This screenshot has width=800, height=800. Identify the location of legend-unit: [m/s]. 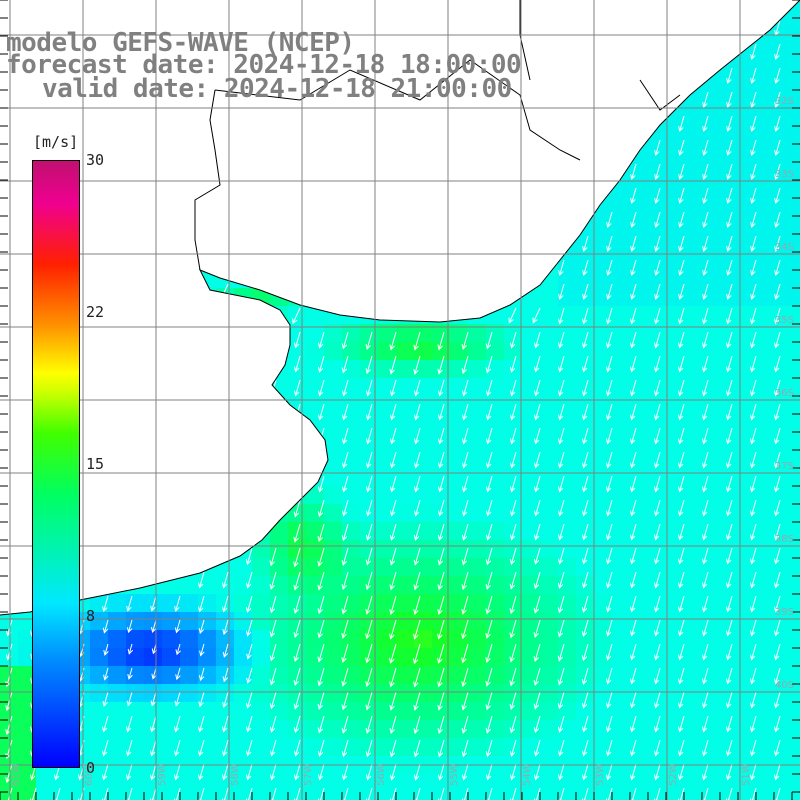
(56, 142).